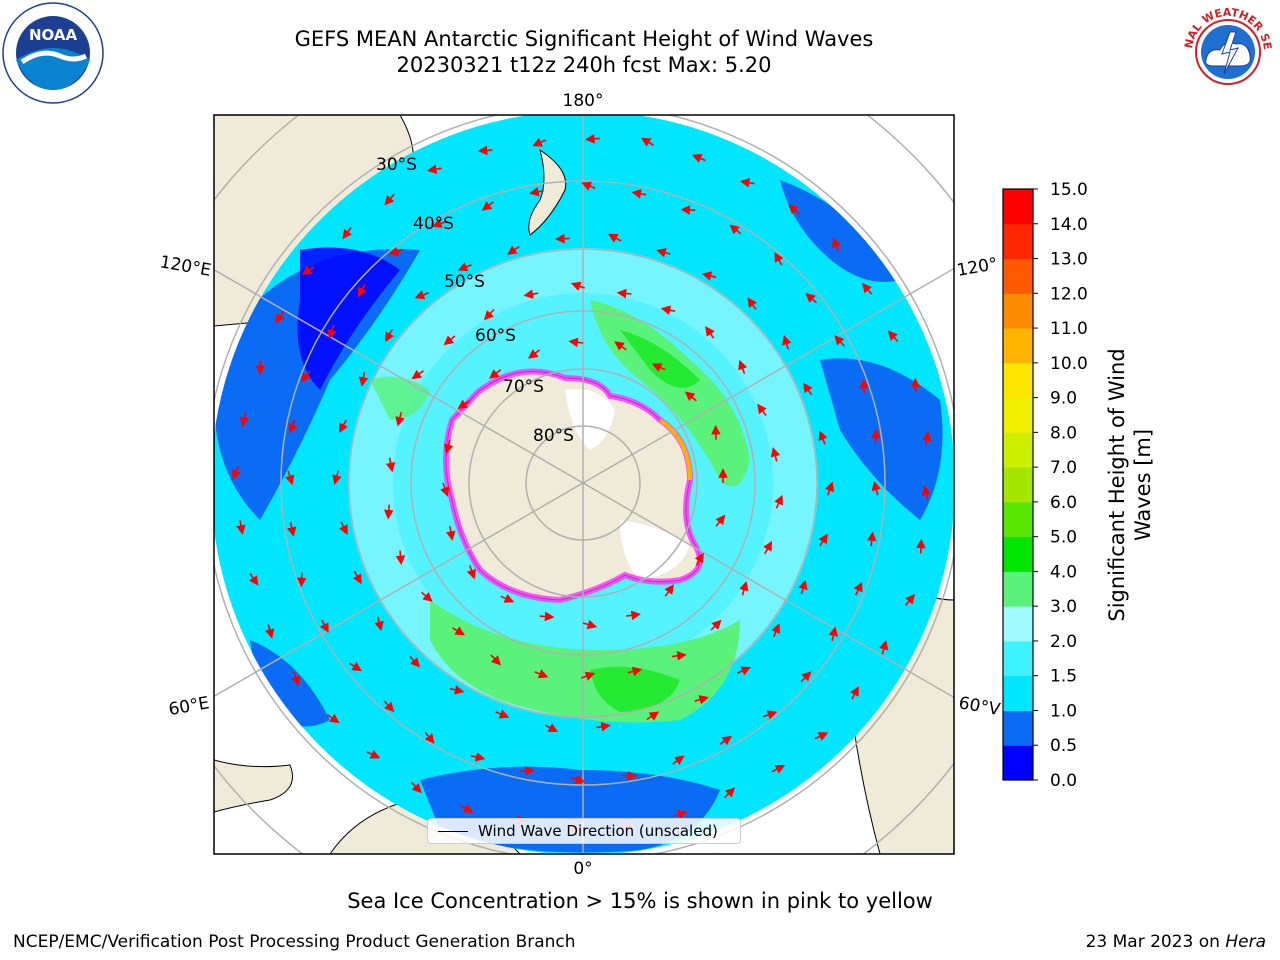 This screenshot has height=960, width=1280. I want to click on land-madagascar, so click(253, 786).